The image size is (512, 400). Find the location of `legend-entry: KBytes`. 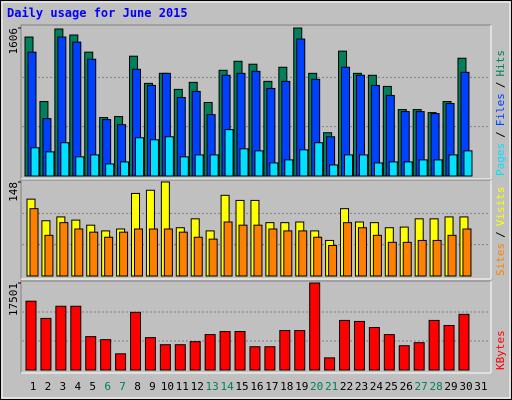

legend-entry: KBytes is located at coordinates (500, 350).